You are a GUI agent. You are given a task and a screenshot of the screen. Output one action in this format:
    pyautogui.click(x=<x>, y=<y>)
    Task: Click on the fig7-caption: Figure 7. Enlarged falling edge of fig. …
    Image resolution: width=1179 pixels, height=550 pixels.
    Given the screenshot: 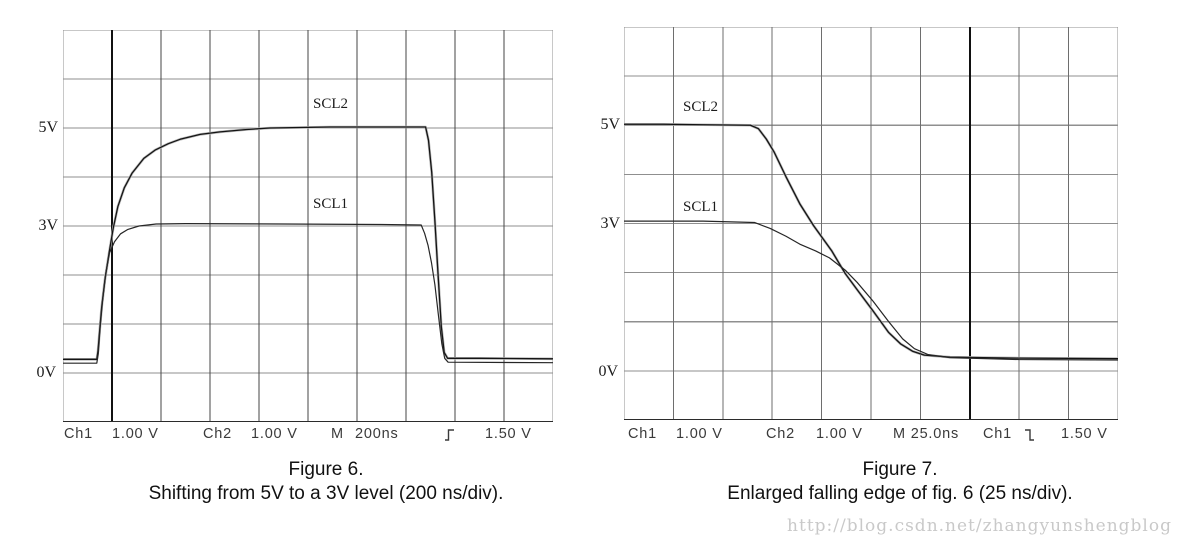 What is the action you would take?
    pyautogui.click(x=900, y=482)
    